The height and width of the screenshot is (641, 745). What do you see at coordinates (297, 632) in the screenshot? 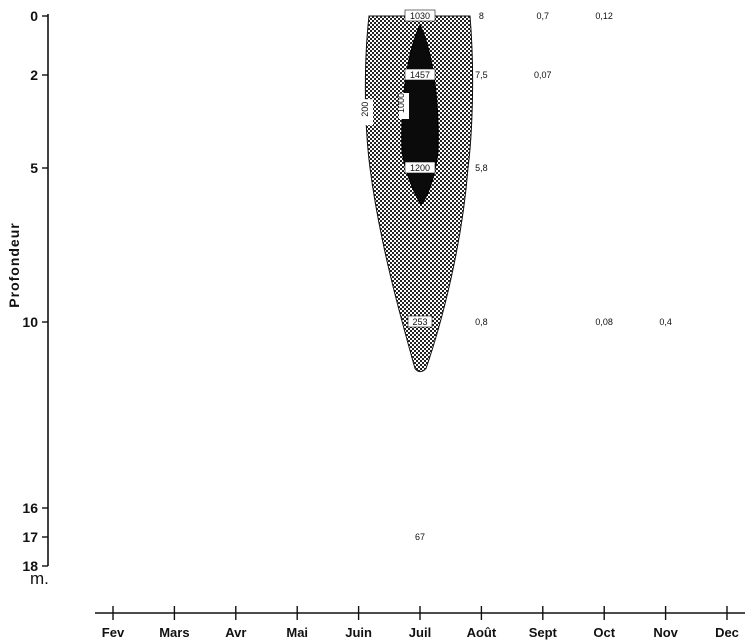
I see `month-label-3: Mai` at bounding box center [297, 632].